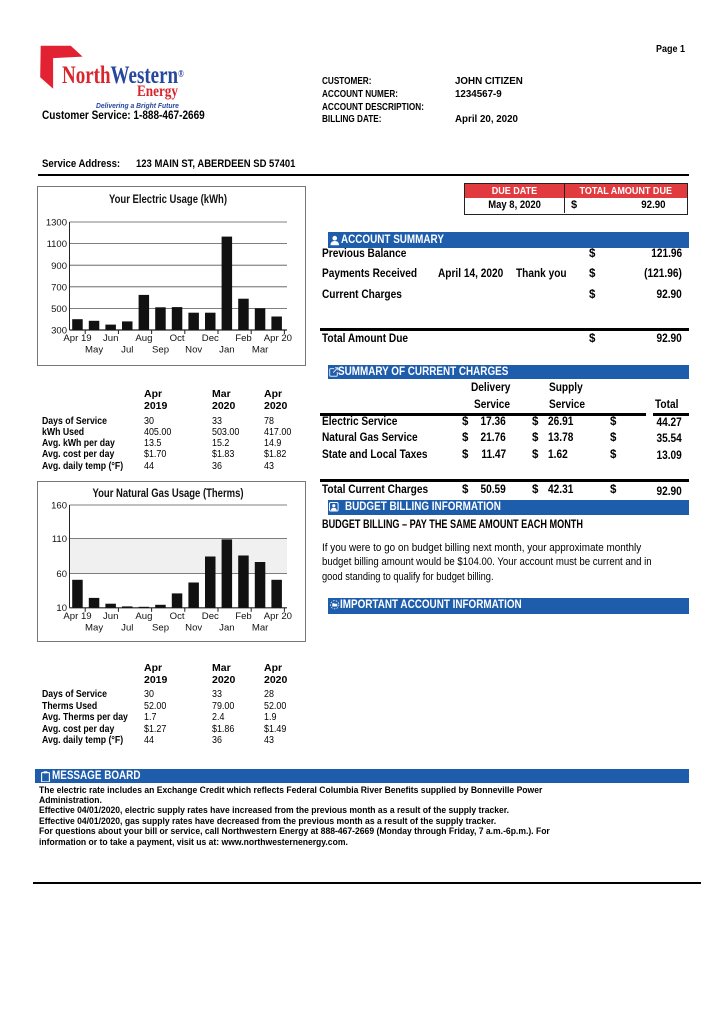 The image size is (724, 1024). Describe the element at coordinates (168, 494) in the screenshot. I see `svg-text:Your Natural Gas Usage (Therms: Your Natural Gas Usage (Therms)` at that location.